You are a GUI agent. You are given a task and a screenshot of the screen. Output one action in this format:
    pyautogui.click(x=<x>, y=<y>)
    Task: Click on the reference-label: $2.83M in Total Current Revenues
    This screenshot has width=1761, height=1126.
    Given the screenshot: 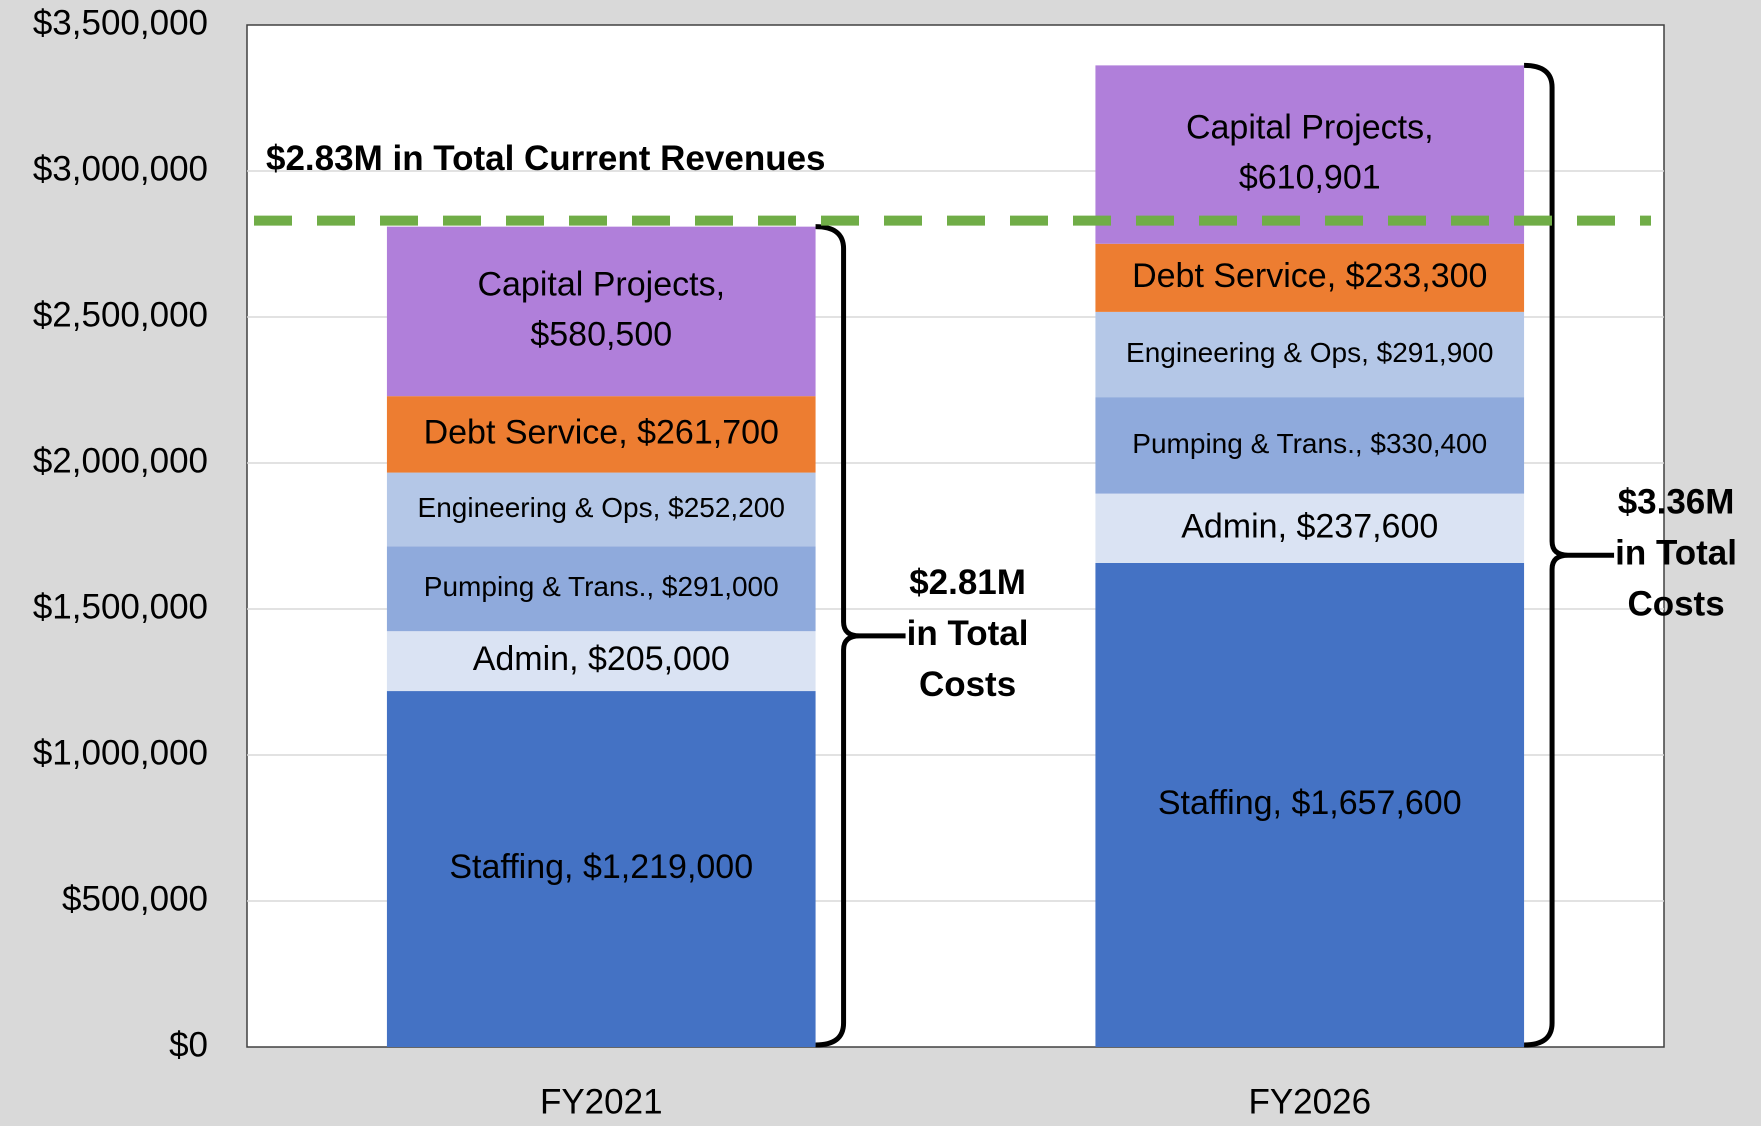 What is the action you would take?
    pyautogui.click(x=546, y=158)
    